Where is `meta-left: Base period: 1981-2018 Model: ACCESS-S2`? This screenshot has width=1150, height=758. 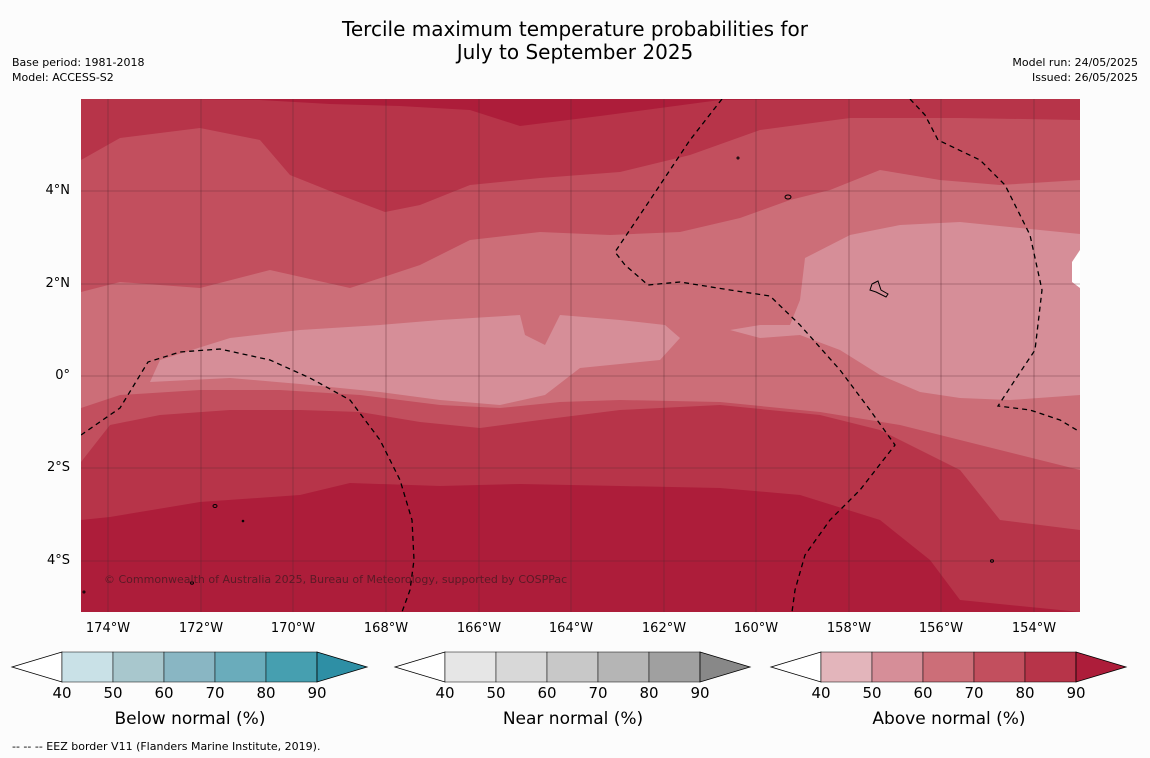
meta-left: Base period: 1981-2018 Model: ACCESS-S2 is located at coordinates (78, 70).